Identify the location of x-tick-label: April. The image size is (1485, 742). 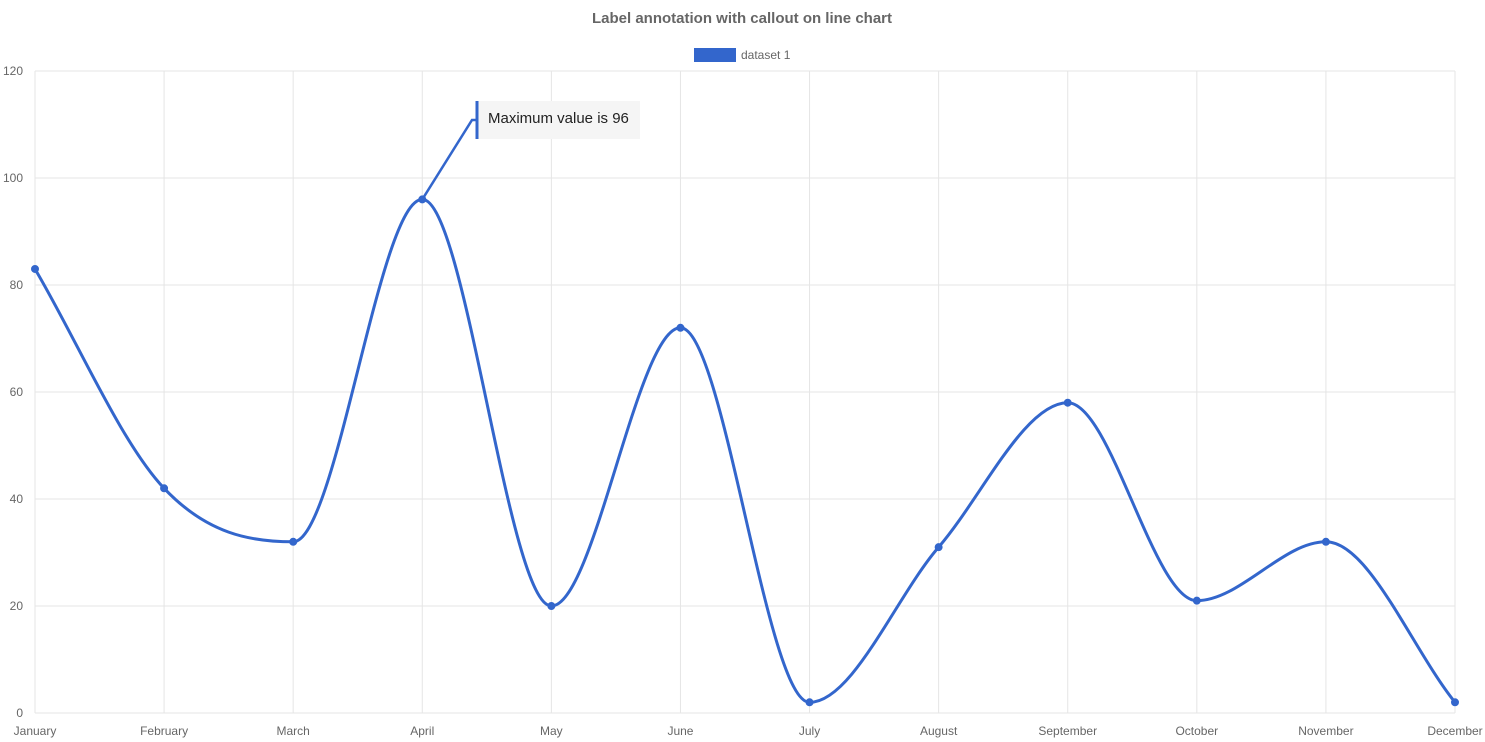
(422, 731).